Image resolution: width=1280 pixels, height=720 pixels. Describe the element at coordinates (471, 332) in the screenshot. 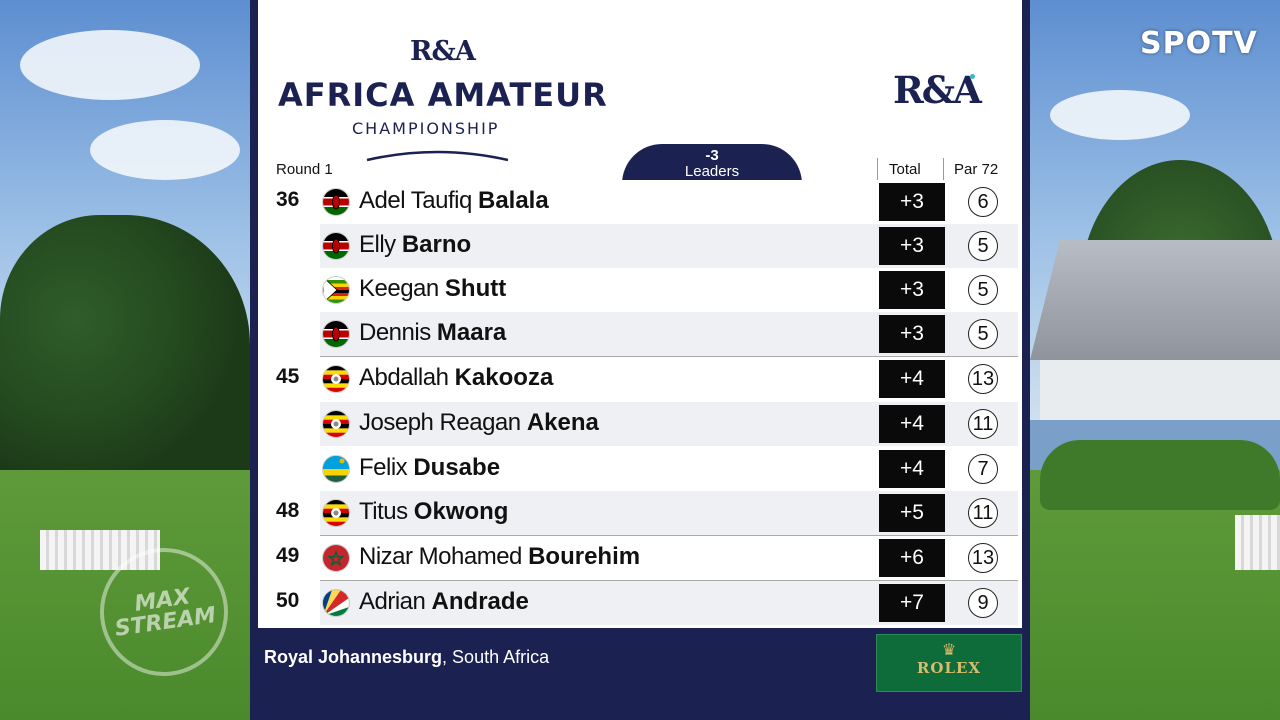

I see `player-last-name: Maara` at that location.